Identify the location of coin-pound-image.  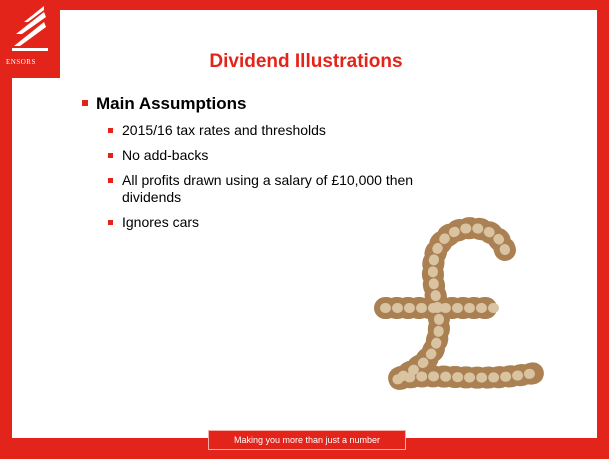
(462, 304).